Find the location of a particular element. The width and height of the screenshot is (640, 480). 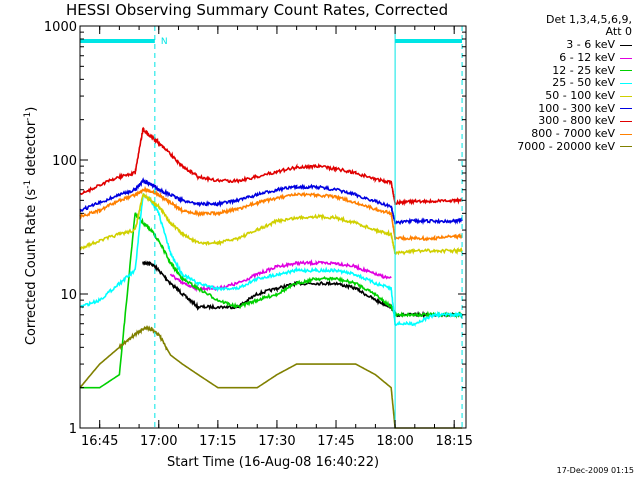

x-tick-label: 18:15 is located at coordinates (453, 441).